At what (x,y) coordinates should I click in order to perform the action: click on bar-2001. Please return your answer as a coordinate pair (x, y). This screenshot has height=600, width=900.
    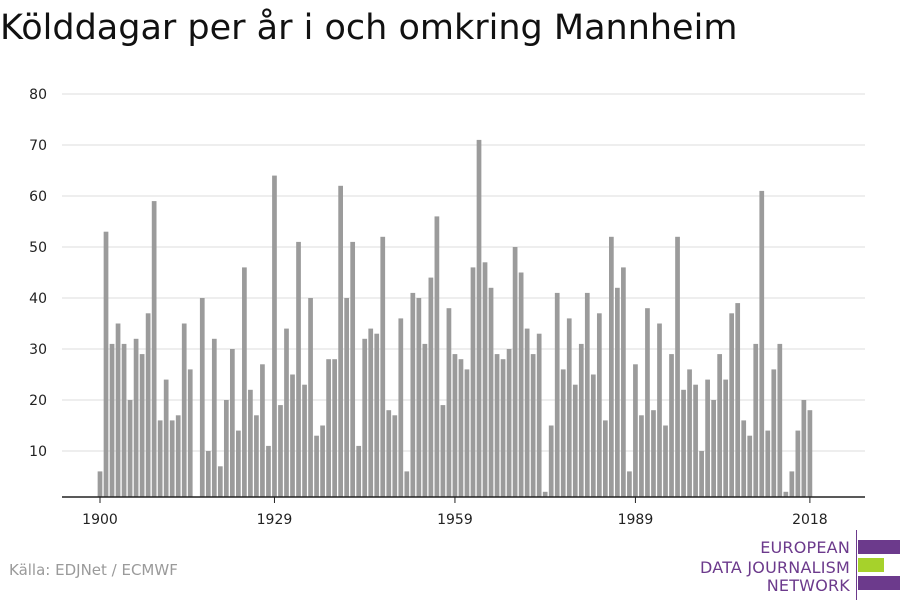
    Looking at the image, I should click on (707, 438).